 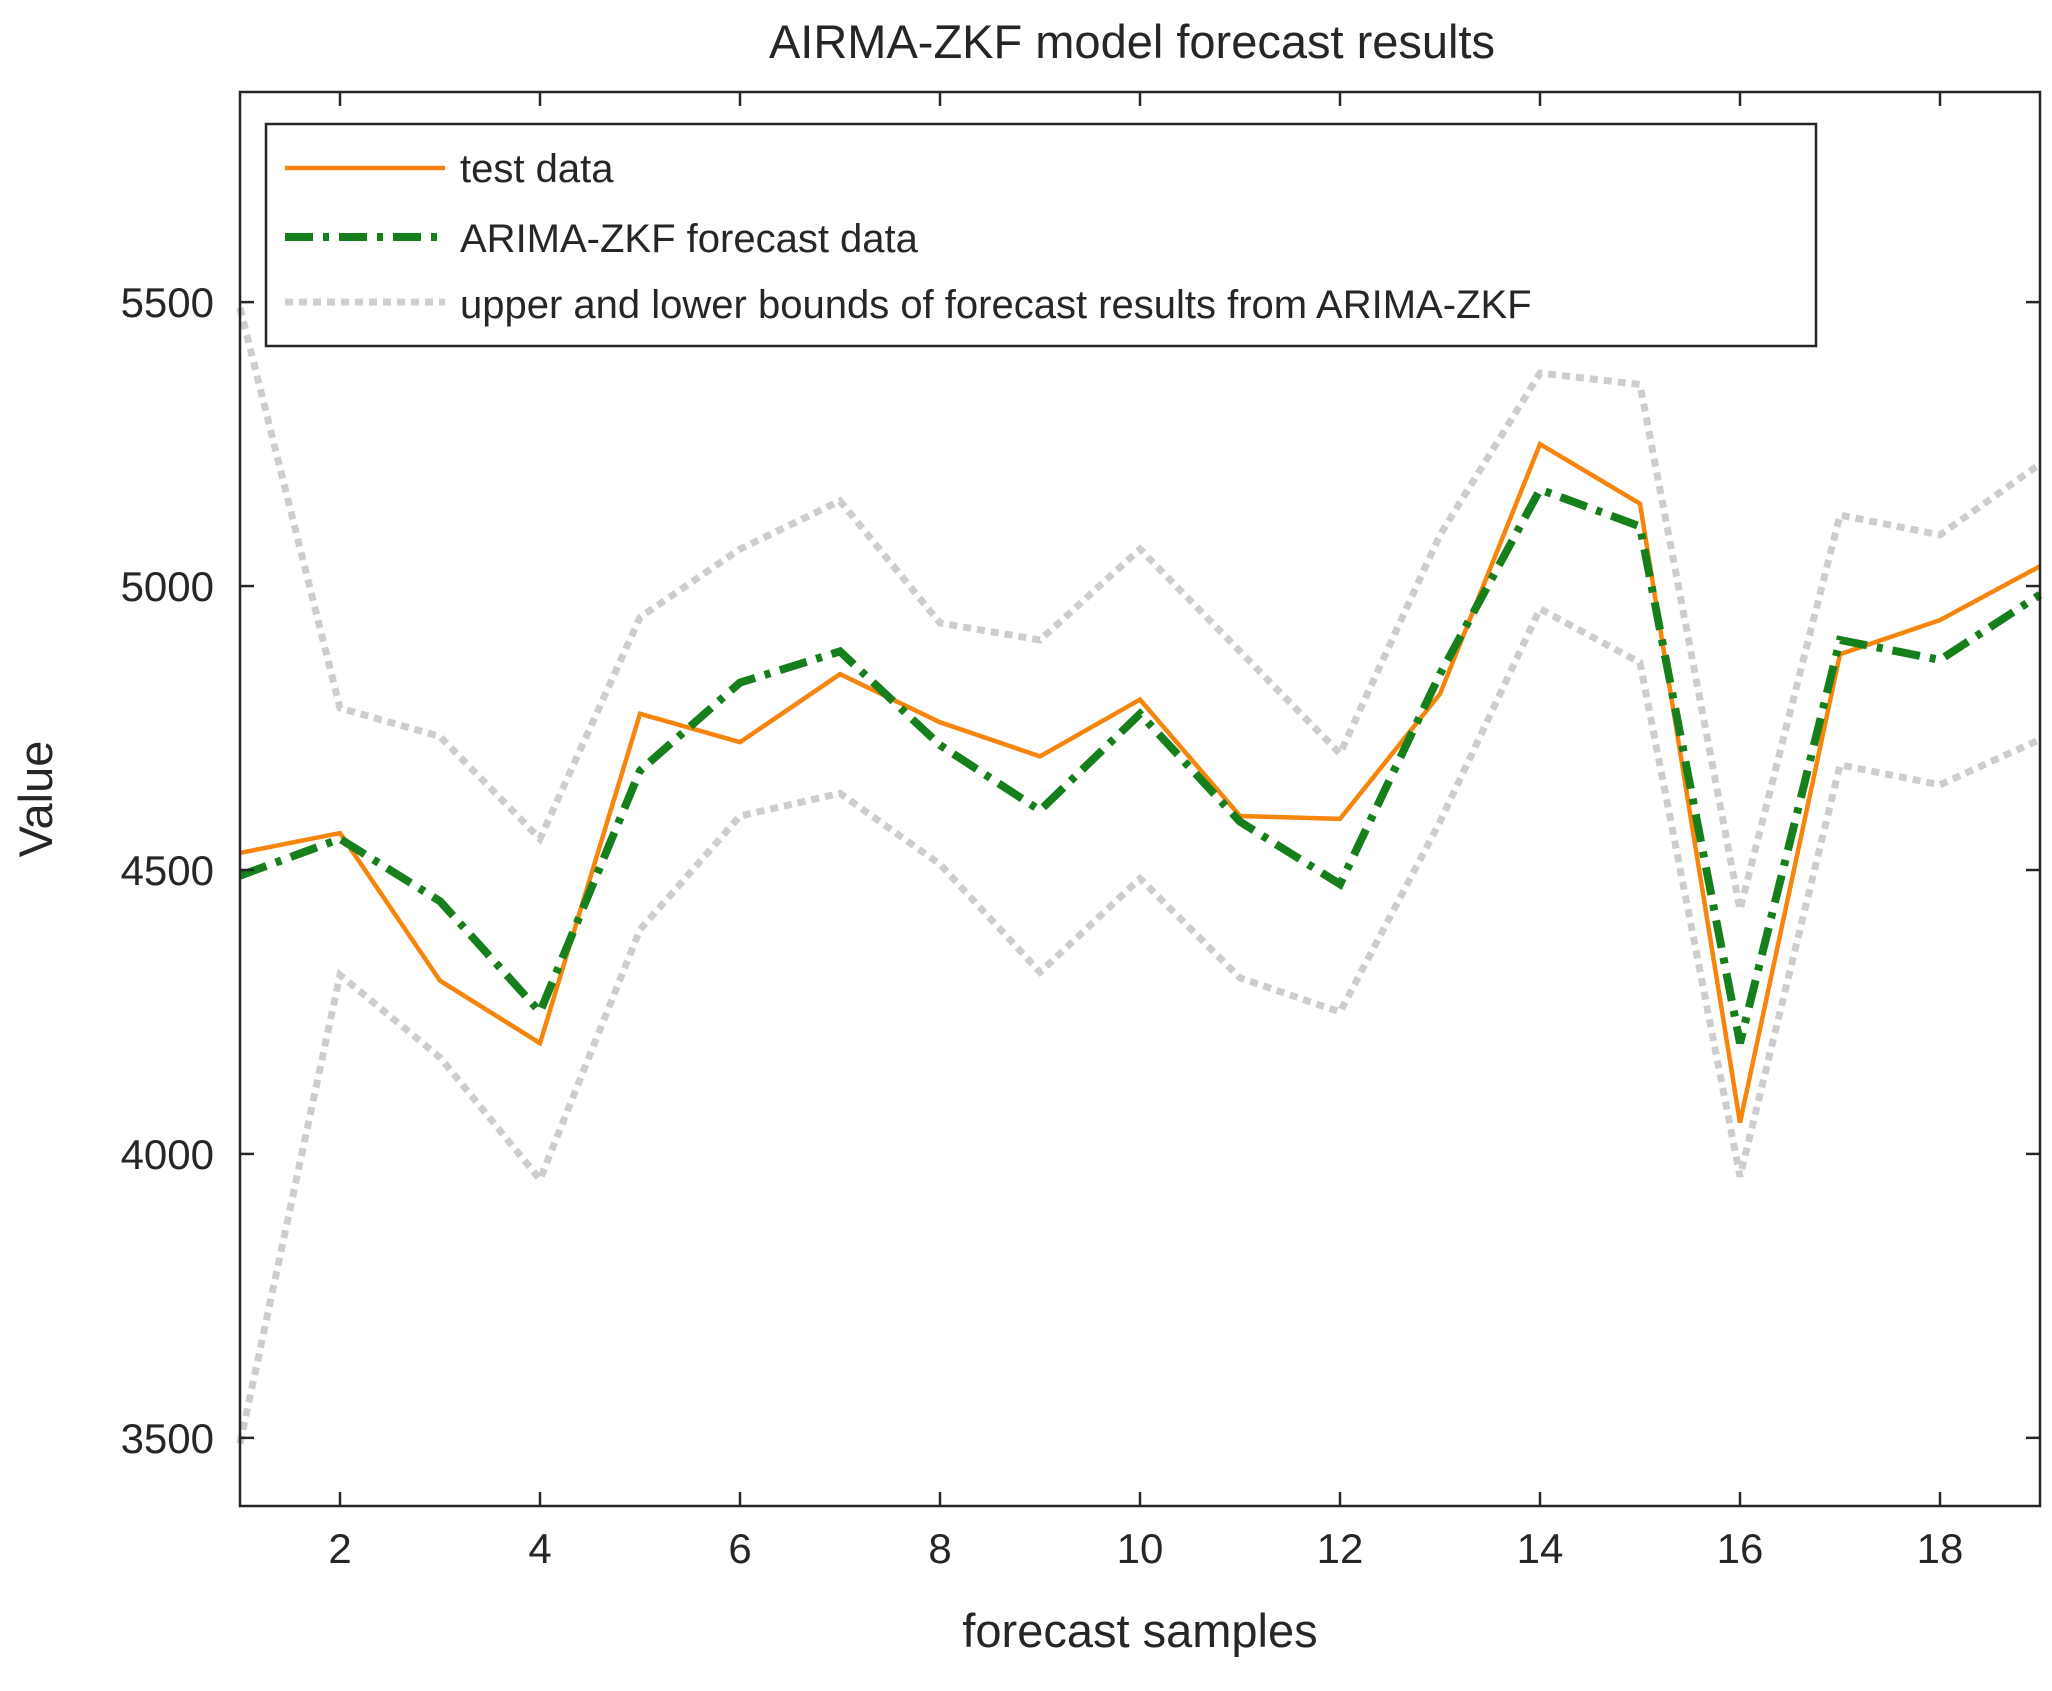 What do you see at coordinates (1132, 41) in the screenshot?
I see `chart-title: AIRMA-ZKF model forecast results` at bounding box center [1132, 41].